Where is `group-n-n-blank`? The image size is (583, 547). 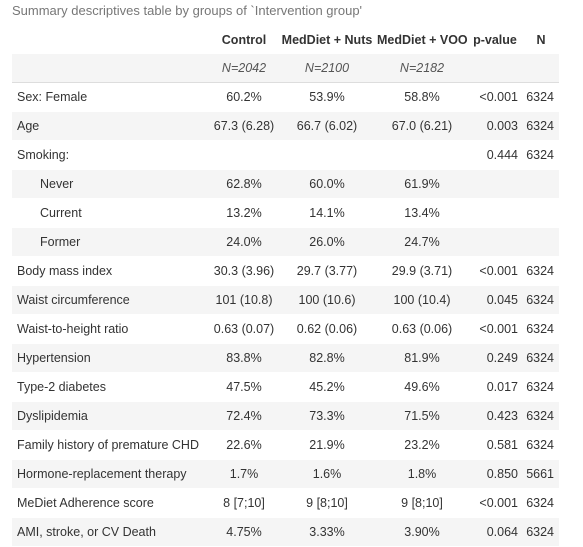
group-n-n-blank is located at coordinates (541, 68).